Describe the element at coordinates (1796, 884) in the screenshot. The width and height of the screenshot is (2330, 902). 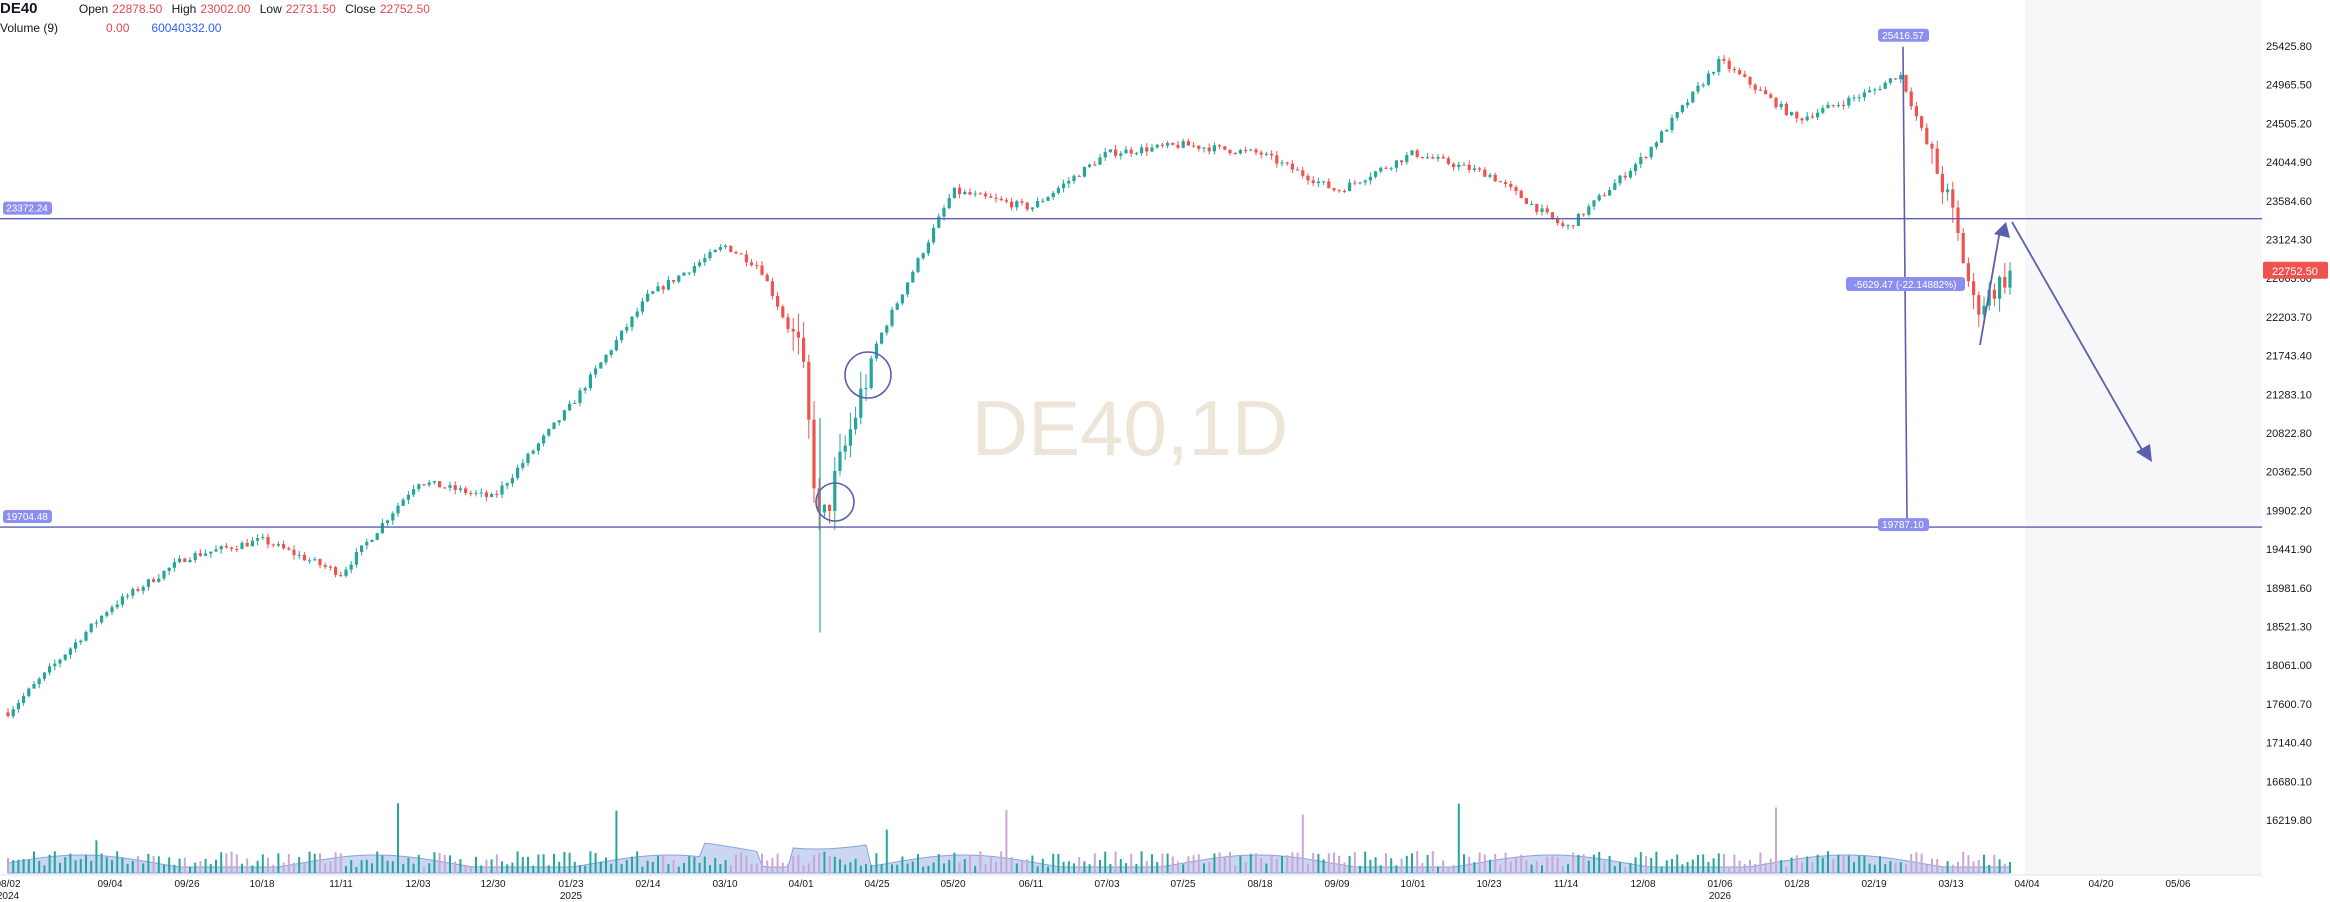
I see `time-axis-tick: 01/28` at that location.